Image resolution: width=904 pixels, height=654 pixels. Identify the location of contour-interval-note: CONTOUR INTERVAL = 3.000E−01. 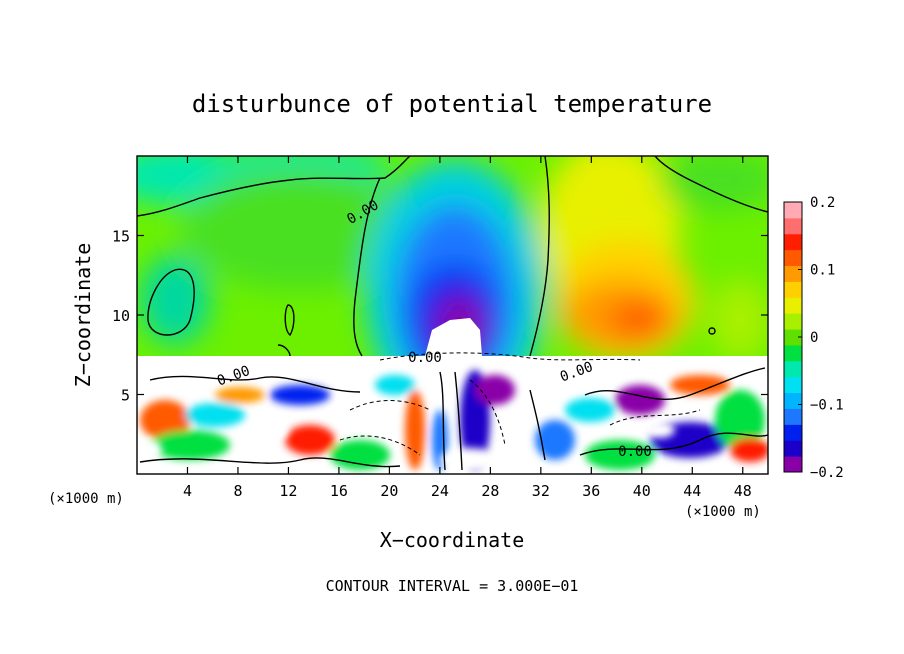
(452, 586).